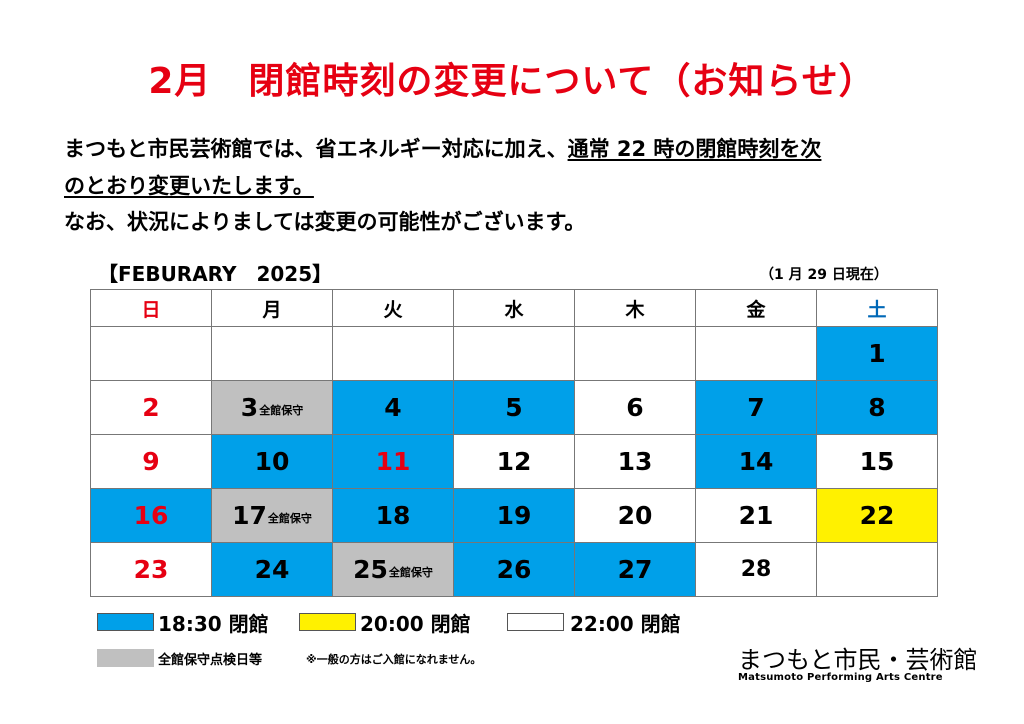 This screenshot has height=724, width=1024. Describe the element at coordinates (393, 461) in the screenshot. I see `day-cell-holiday: 11` at that location.